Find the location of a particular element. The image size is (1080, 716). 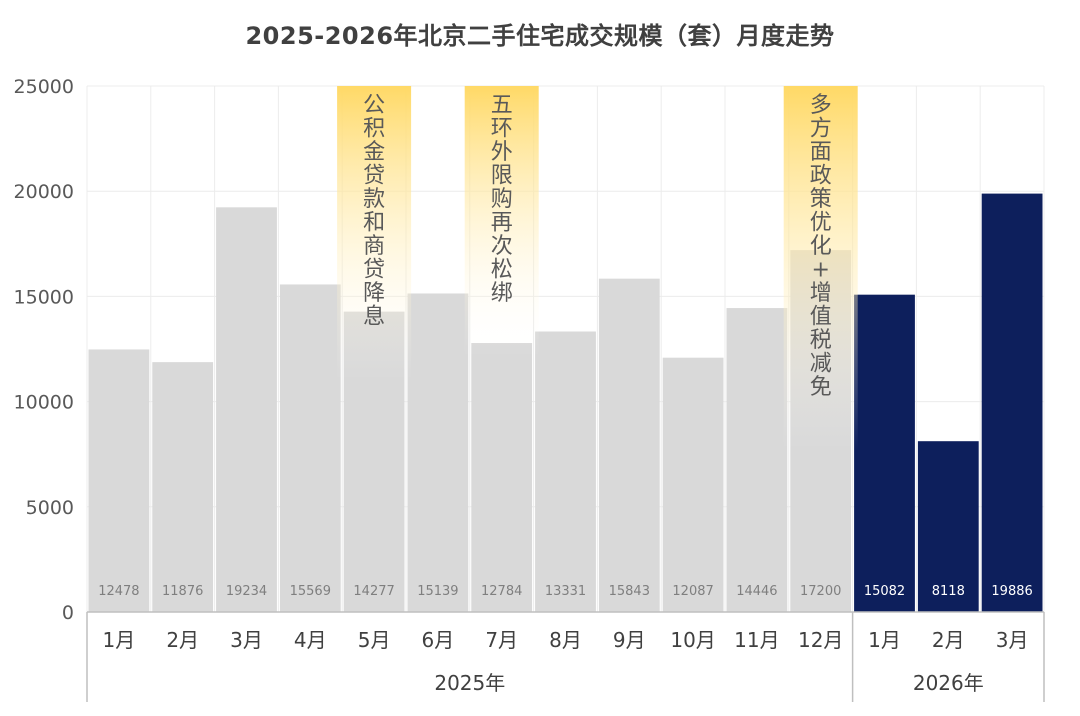

data-label: 15082 is located at coordinates (884, 591).